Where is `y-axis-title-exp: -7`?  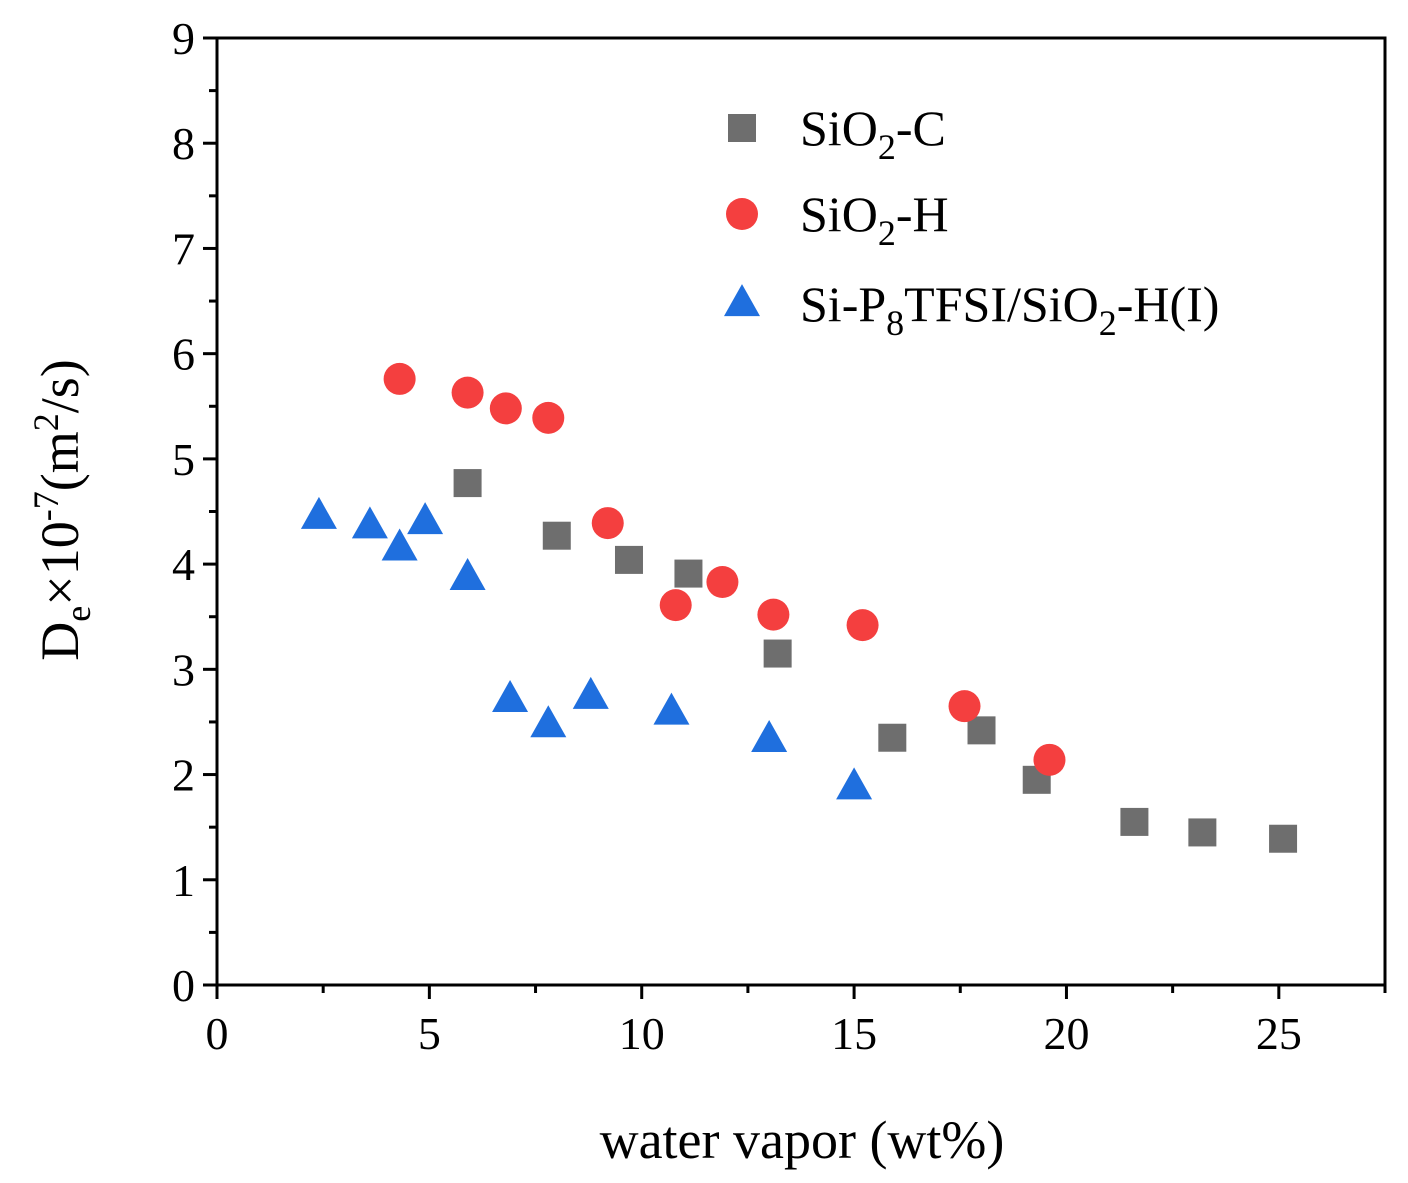
y-axis-title-exp: -7 is located at coordinates (46, 506).